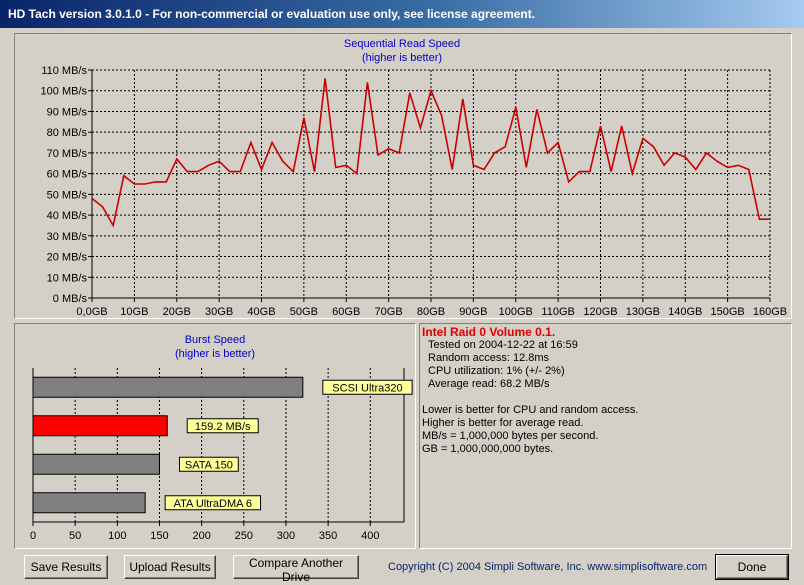 The height and width of the screenshot is (585, 804). Describe the element at coordinates (64, 71) in the screenshot. I see `read-y-tick-label: 110 MB/s` at that location.